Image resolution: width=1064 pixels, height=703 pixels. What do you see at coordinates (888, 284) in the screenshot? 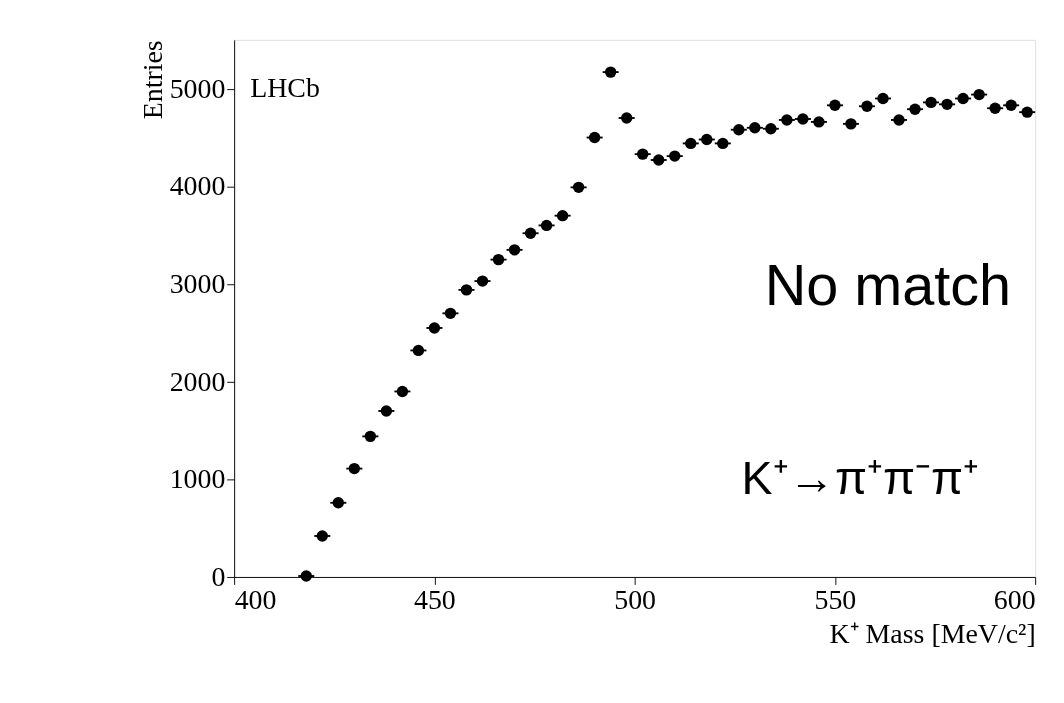
I see `annotation: No match` at bounding box center [888, 284].